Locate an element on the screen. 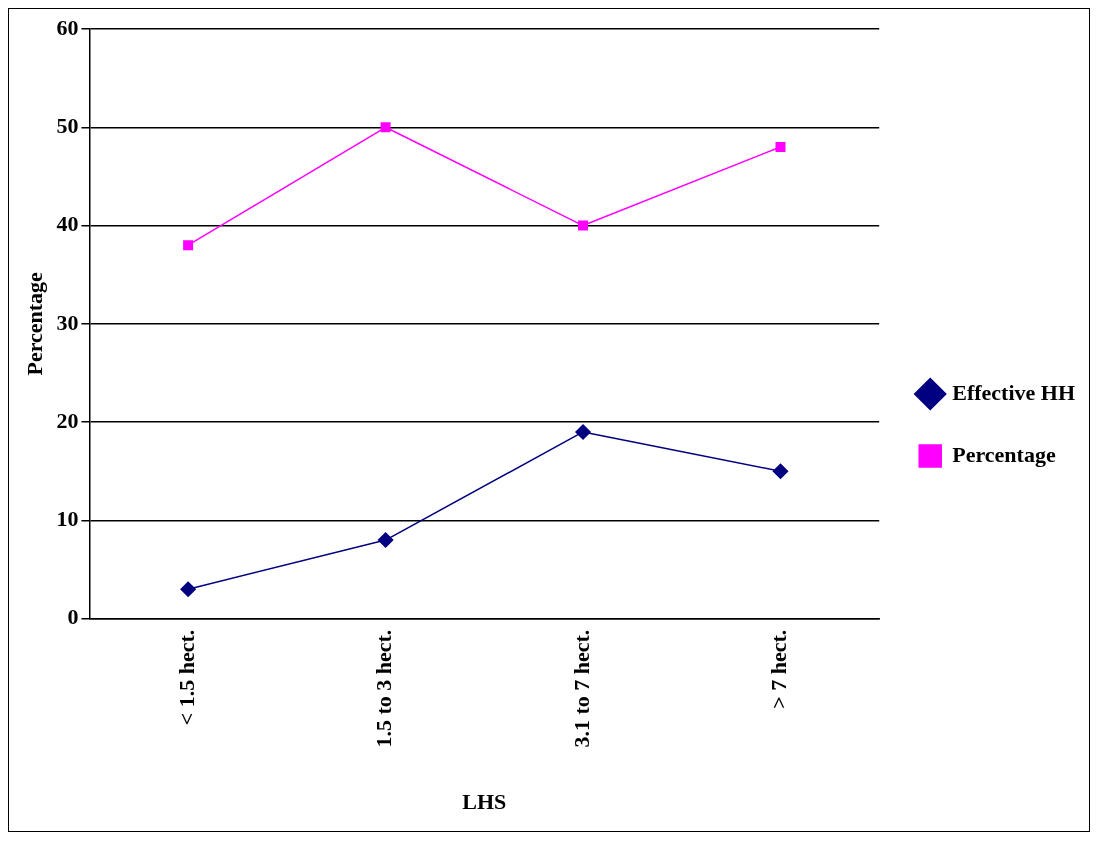  x-tick-label: < 1.5 hect. is located at coordinates (186, 677).